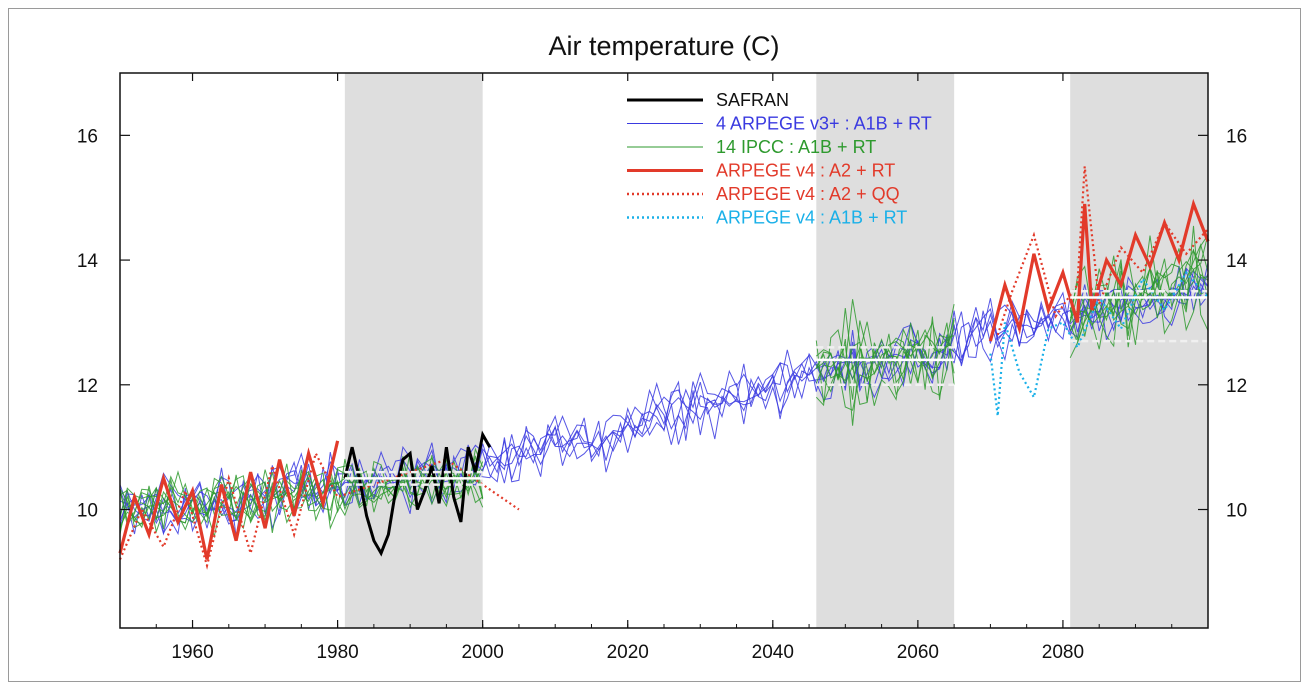  Describe the element at coordinates (811, 218) in the screenshot. I see `legend-label: ARPEGE v4 : A1B + RT` at that location.